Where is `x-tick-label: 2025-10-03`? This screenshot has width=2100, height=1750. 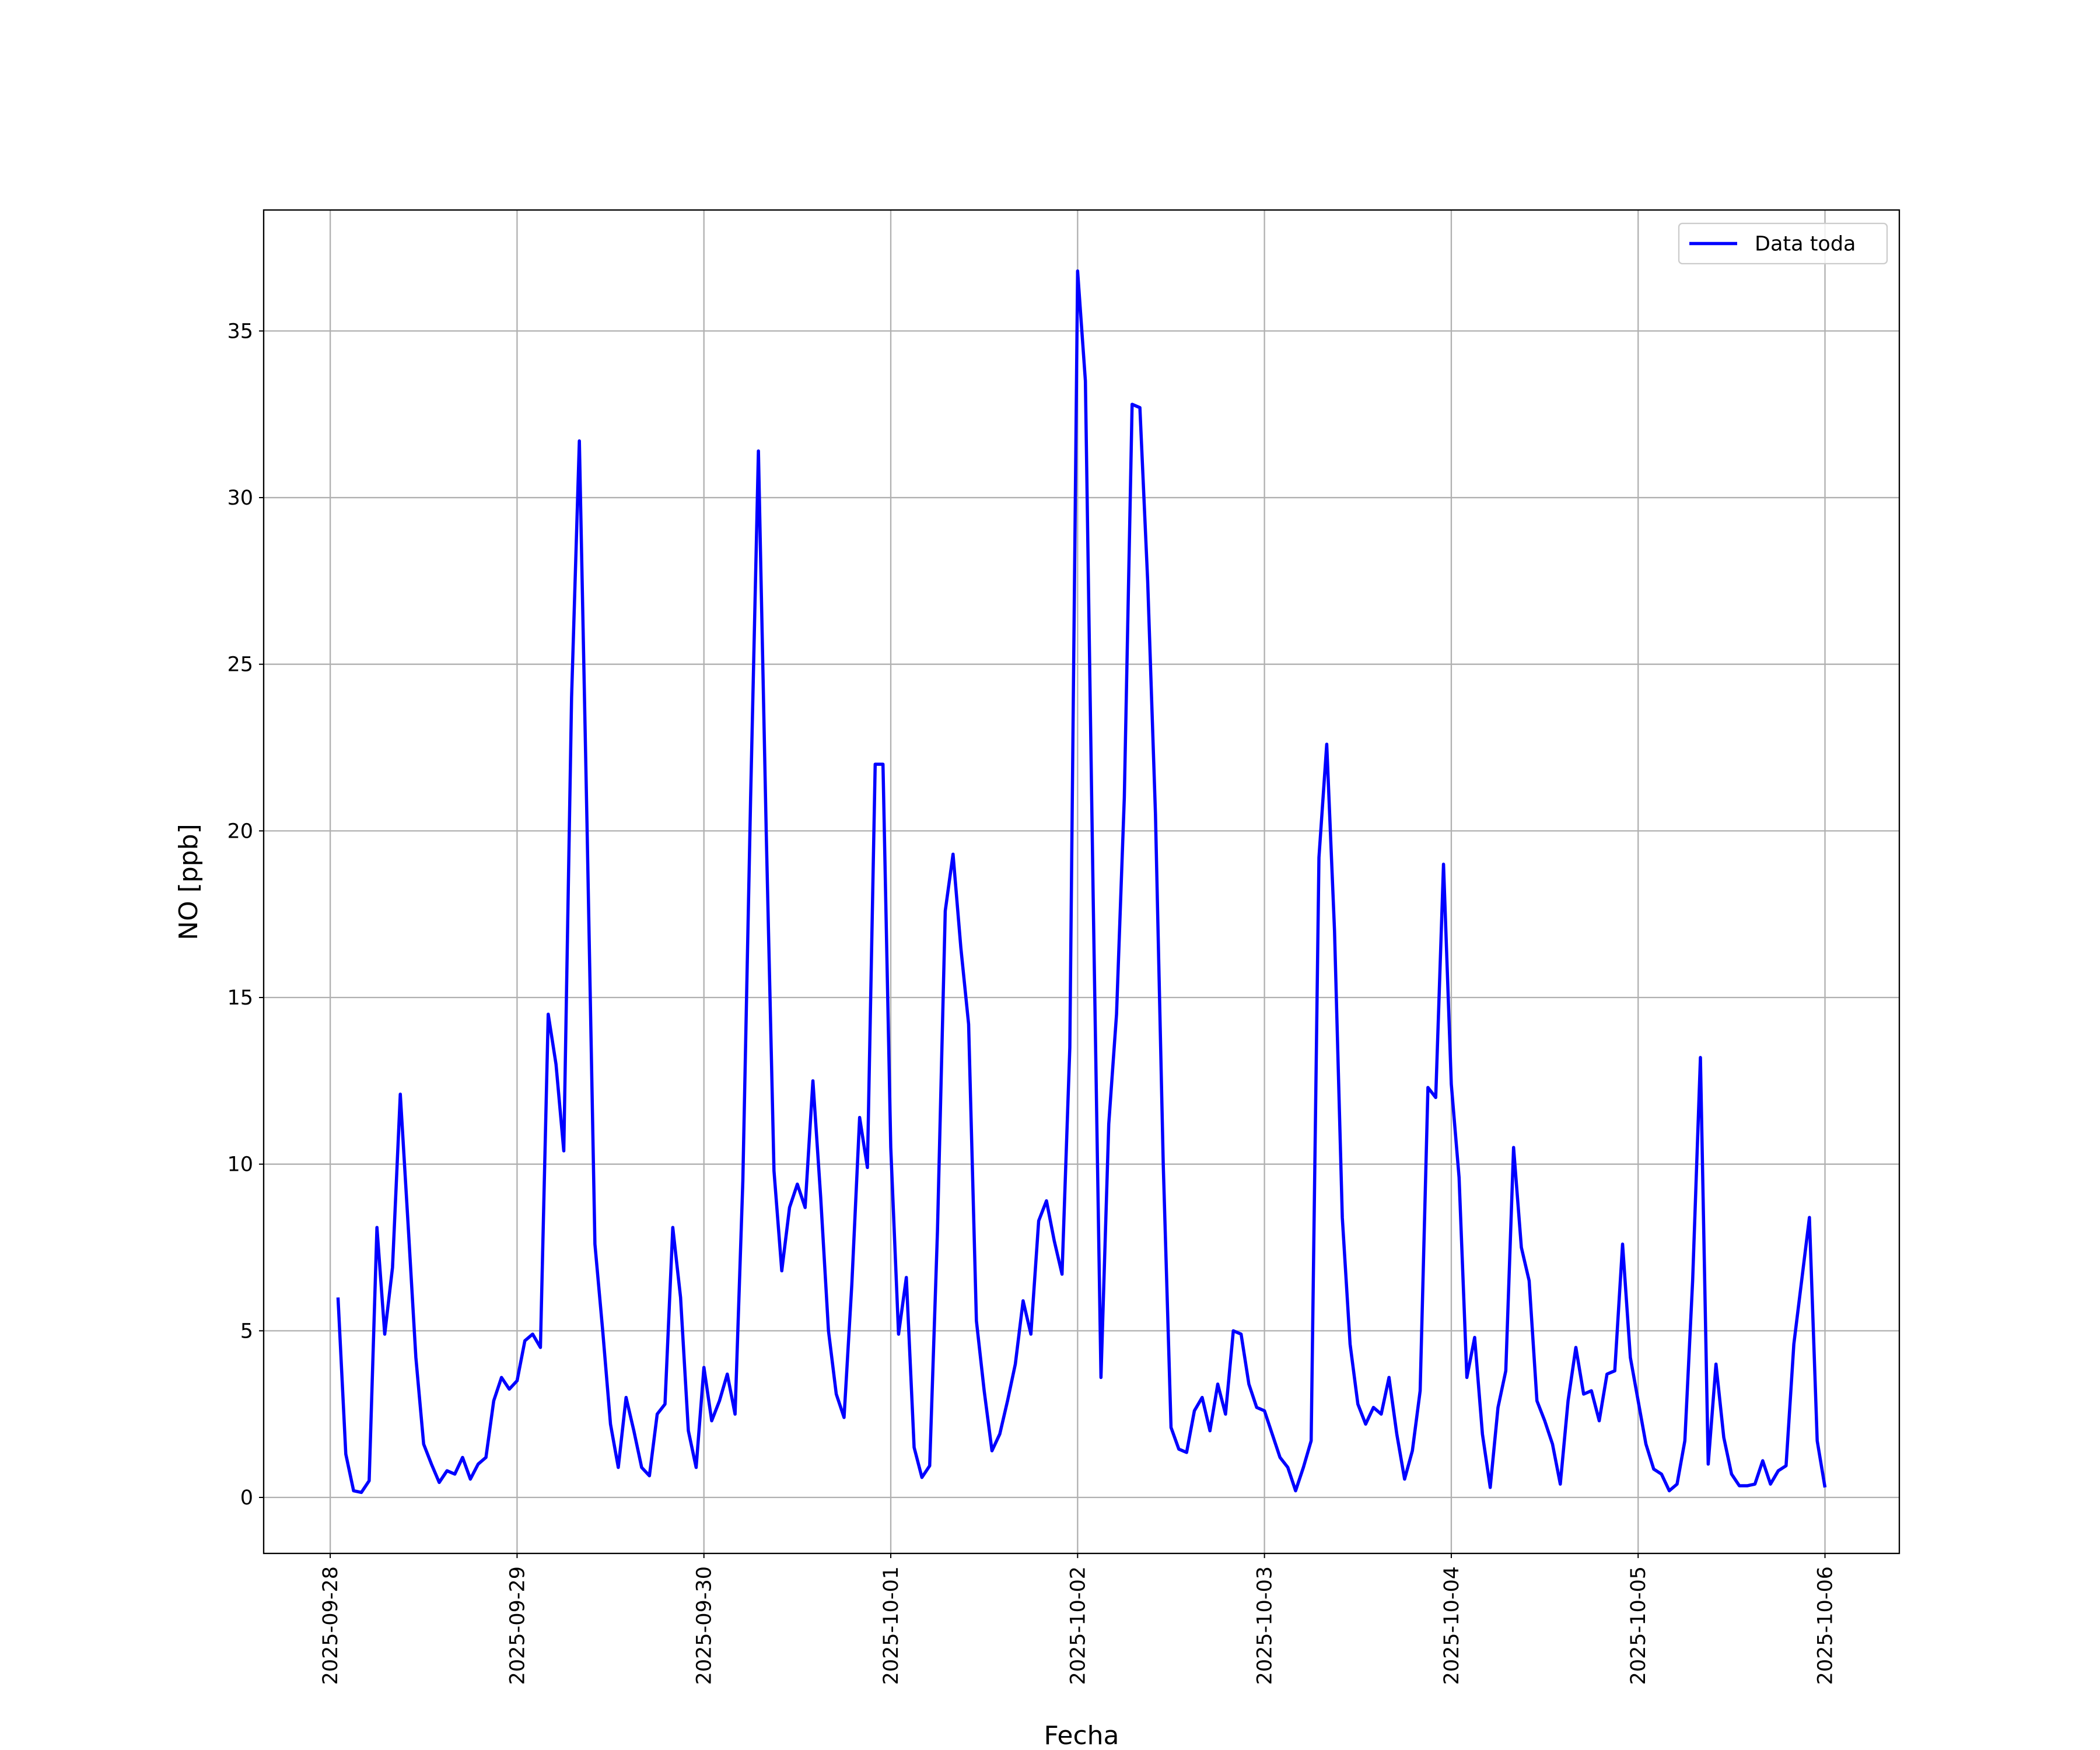
x-tick-label: 2025-10-03 is located at coordinates (1265, 1625).